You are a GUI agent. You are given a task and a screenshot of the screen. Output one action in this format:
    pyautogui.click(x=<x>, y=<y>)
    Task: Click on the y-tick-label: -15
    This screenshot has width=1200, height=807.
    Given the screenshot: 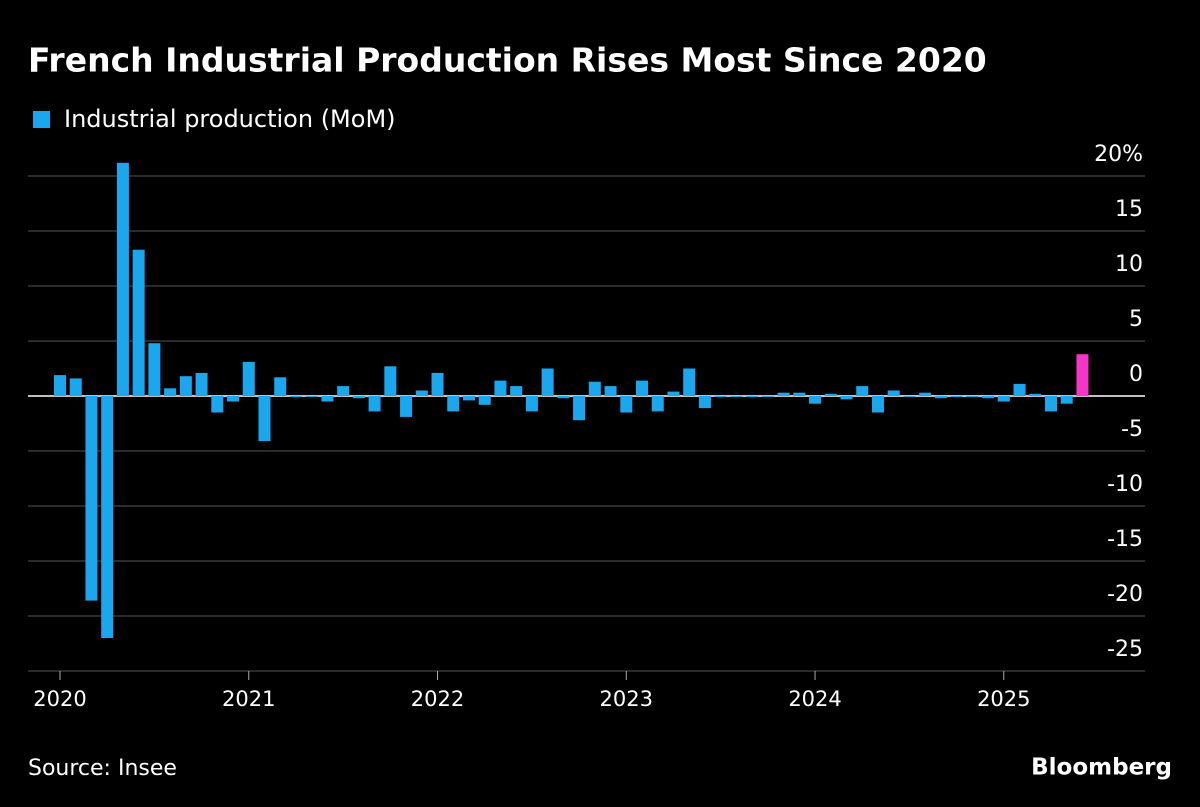 What is the action you would take?
    pyautogui.click(x=1125, y=539)
    